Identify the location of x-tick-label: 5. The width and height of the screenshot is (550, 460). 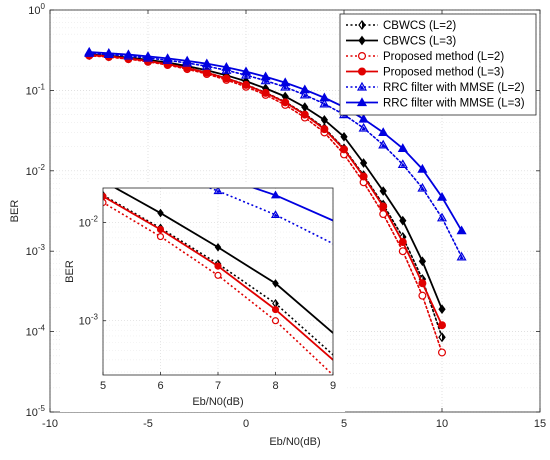
(344, 424).